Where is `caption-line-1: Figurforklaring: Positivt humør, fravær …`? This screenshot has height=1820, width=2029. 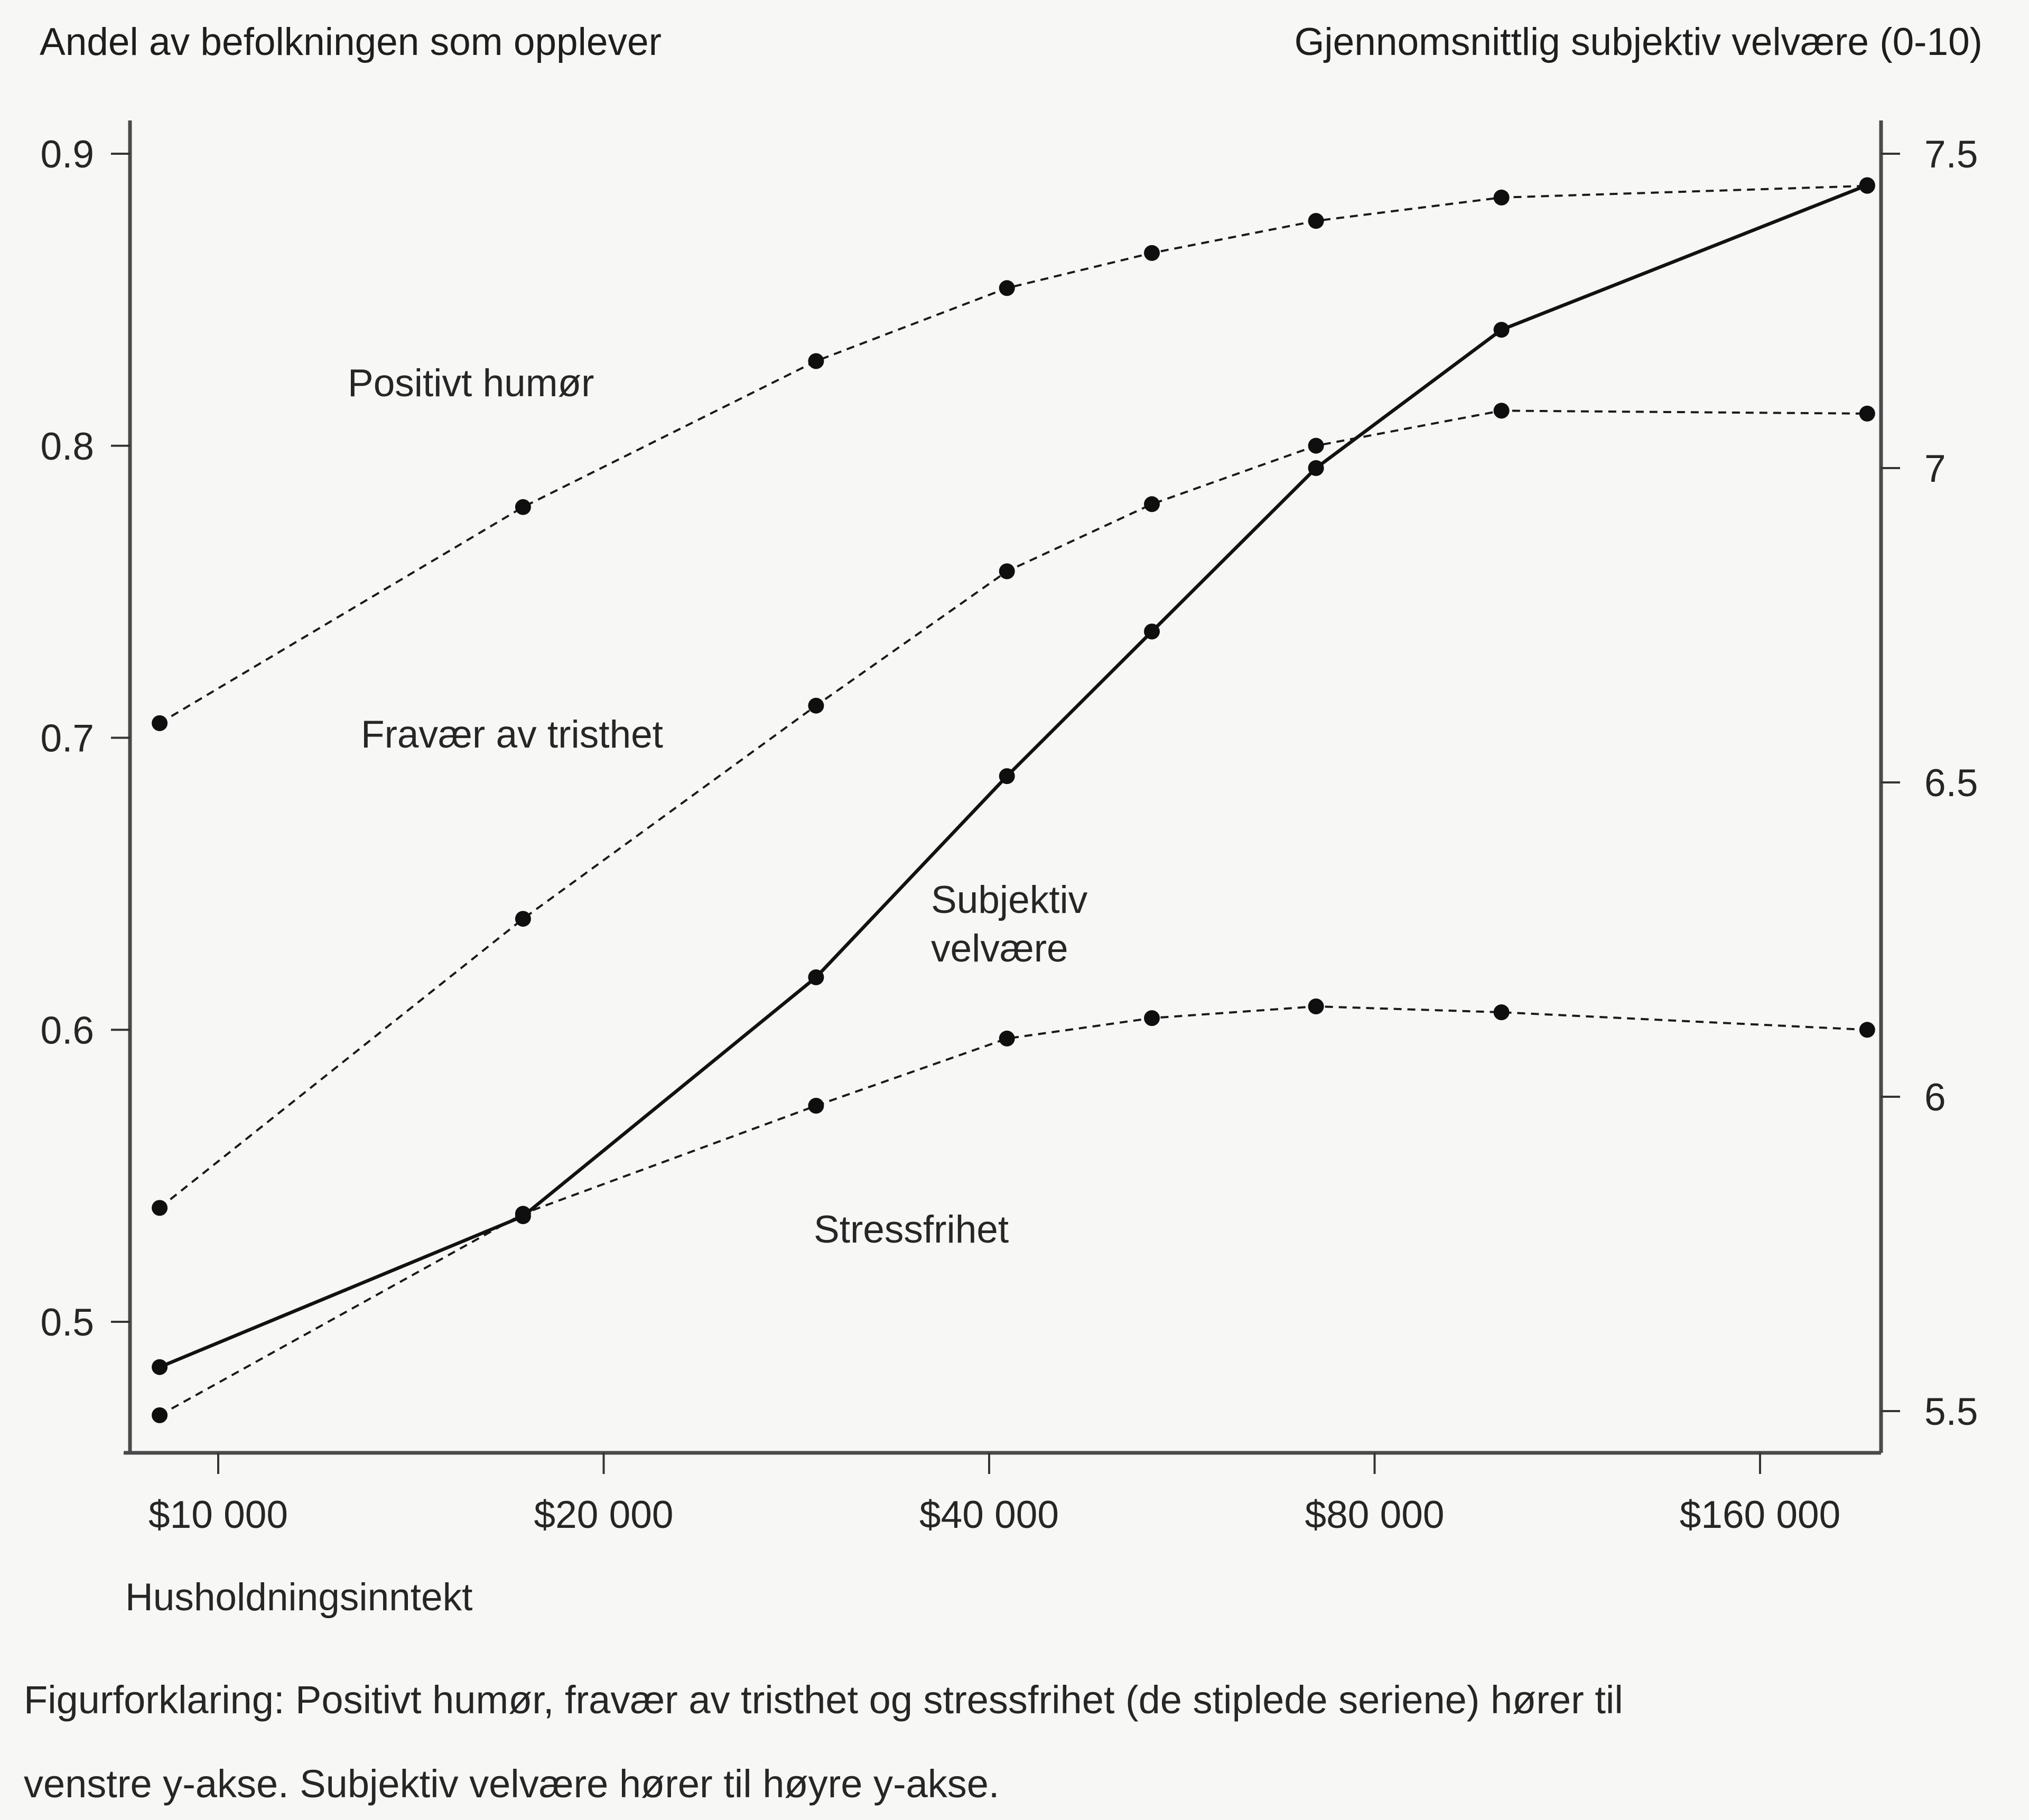
caption-line-1: Figurforklaring: Positivt humør, fravær … is located at coordinates (824, 1700).